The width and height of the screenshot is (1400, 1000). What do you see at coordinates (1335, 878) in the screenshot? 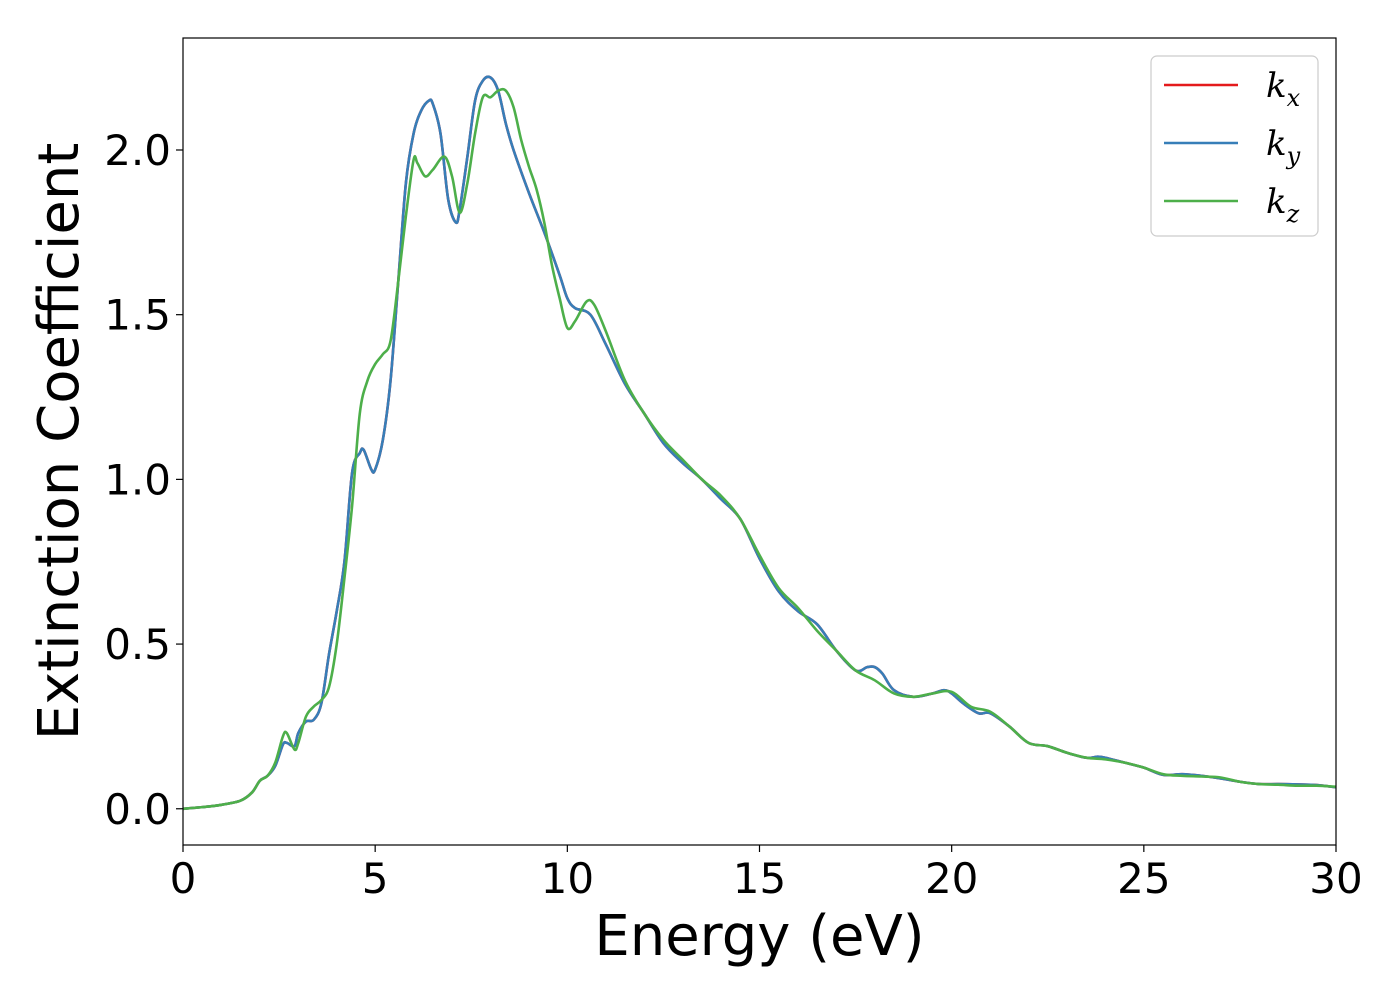
I see `x-tick-label: 30` at bounding box center [1335, 878].